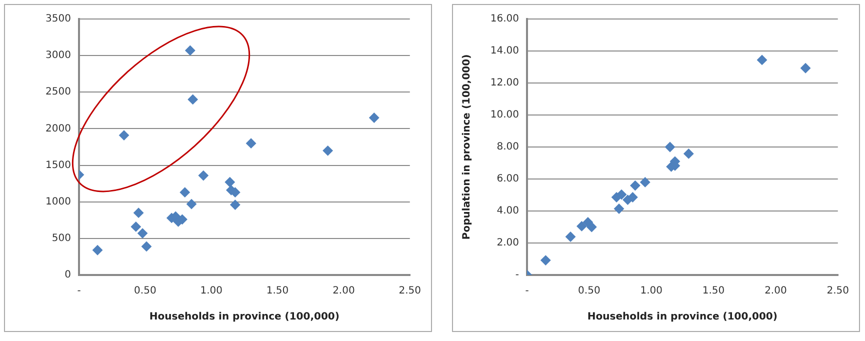 The image size is (865, 341). I want to click on y-tick-label: 10.00, so click(504, 115).